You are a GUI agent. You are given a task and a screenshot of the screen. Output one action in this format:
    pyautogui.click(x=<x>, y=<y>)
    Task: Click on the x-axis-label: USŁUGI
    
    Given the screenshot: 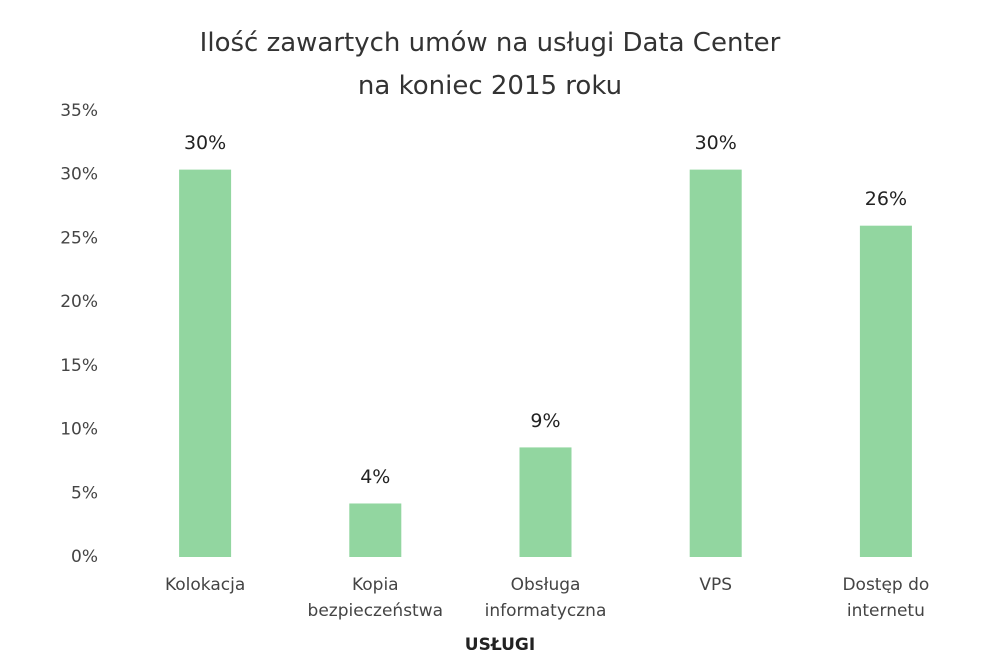 What is the action you would take?
    pyautogui.click(x=500, y=645)
    